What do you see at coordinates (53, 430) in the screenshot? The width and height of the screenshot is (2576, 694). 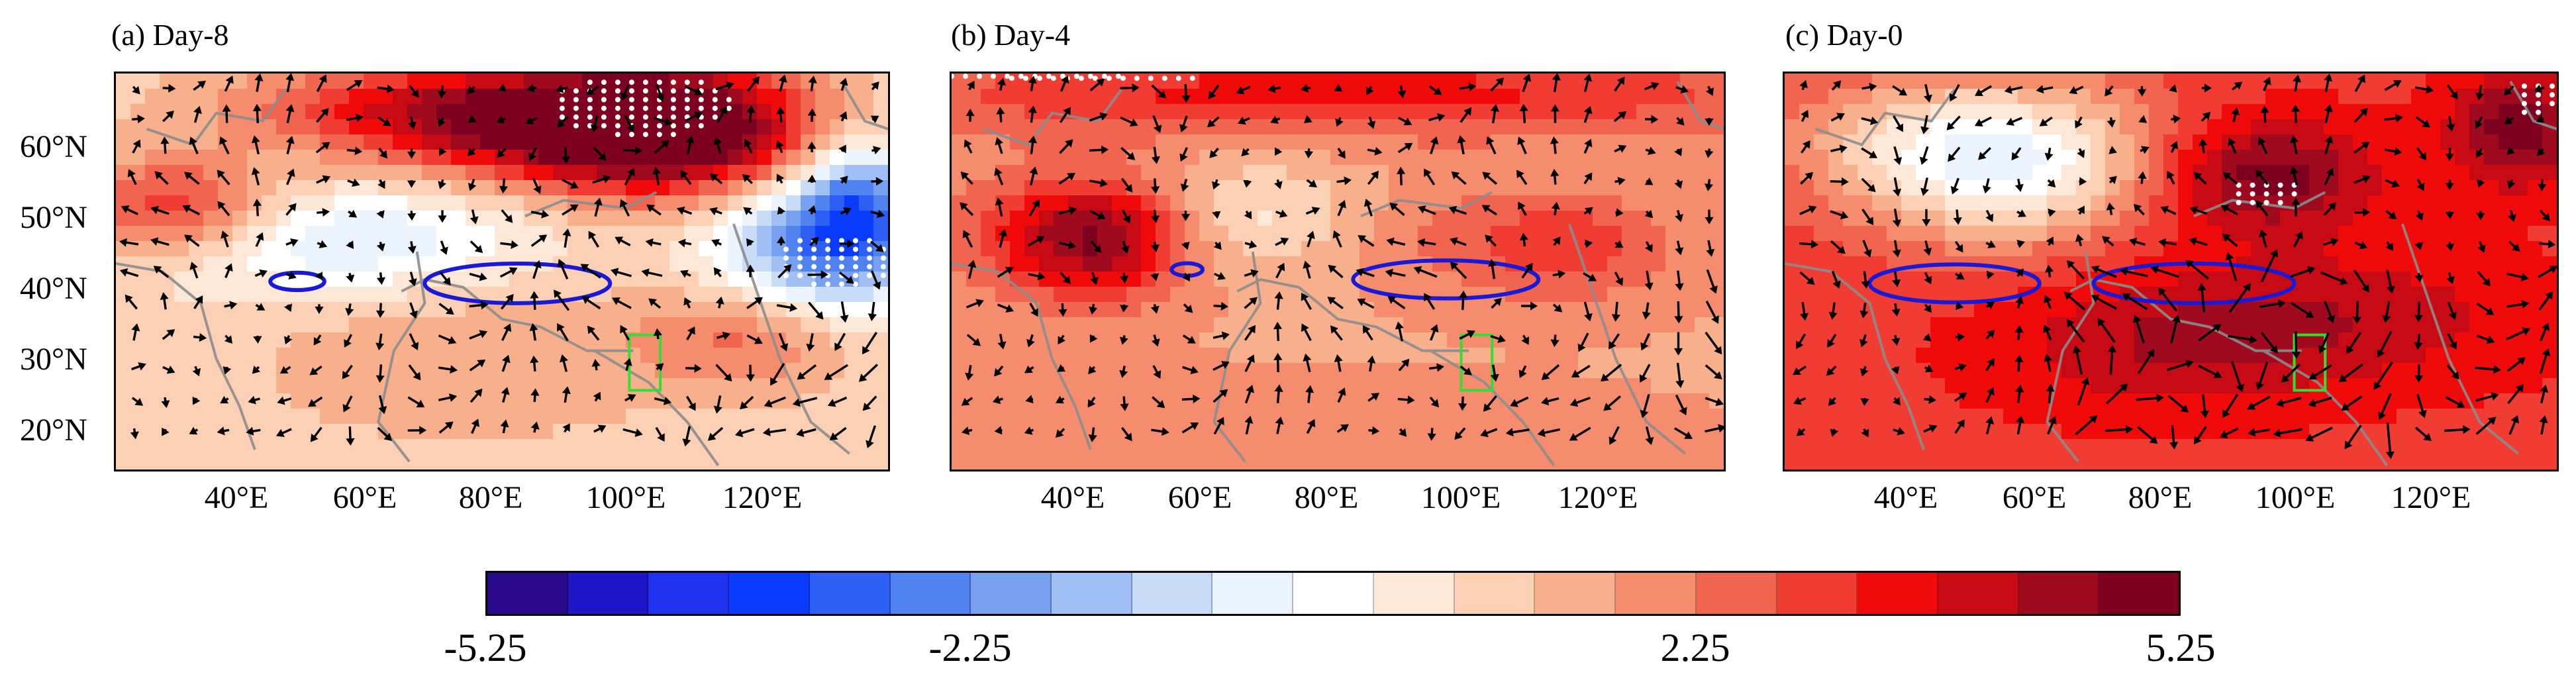 I see `lat-label-20: 20°N` at bounding box center [53, 430].